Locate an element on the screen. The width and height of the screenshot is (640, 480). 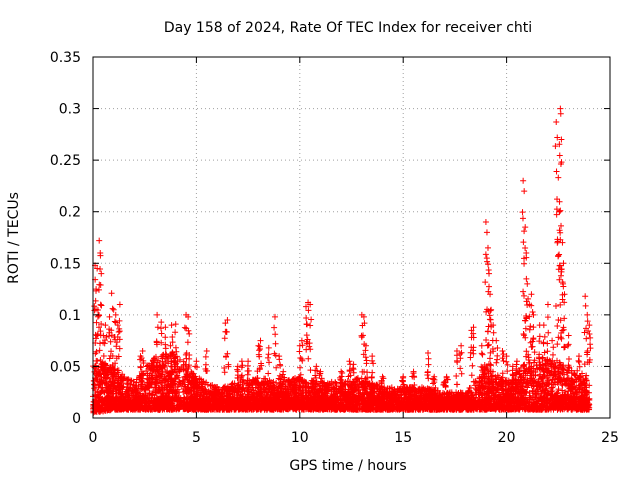
y-axis-label: ROTI / TECUs is located at coordinates (14, 238).